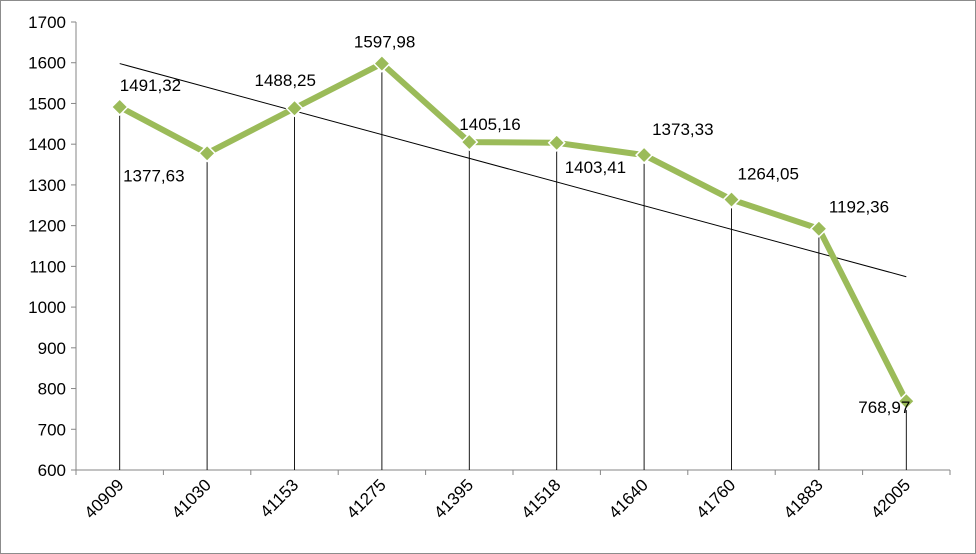  I want to click on y-axis-tick-label: 1500, so click(47, 103).